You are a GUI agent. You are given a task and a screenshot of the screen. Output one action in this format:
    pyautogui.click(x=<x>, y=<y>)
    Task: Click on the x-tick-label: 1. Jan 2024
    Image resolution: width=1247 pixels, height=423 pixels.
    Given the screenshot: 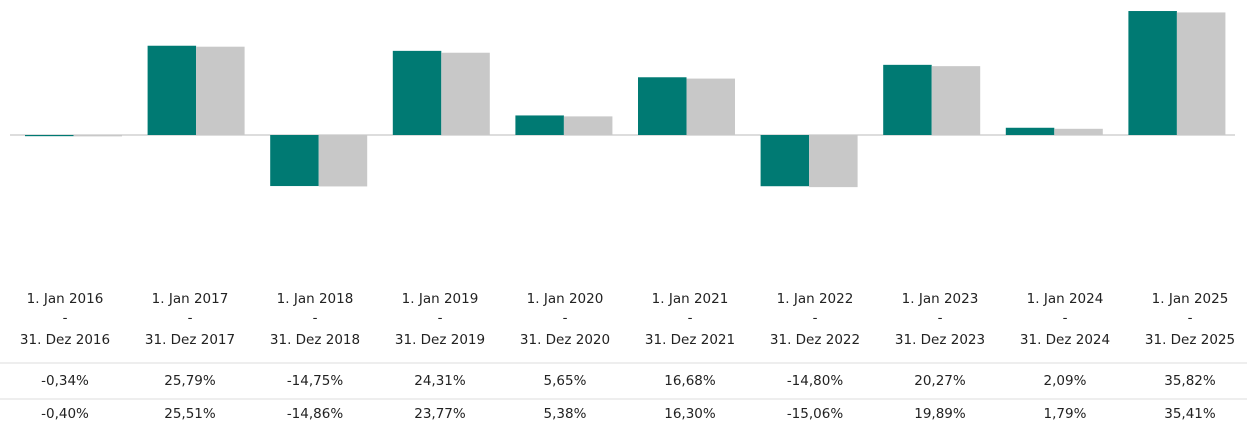 What is the action you would take?
    pyautogui.click(x=1065, y=299)
    